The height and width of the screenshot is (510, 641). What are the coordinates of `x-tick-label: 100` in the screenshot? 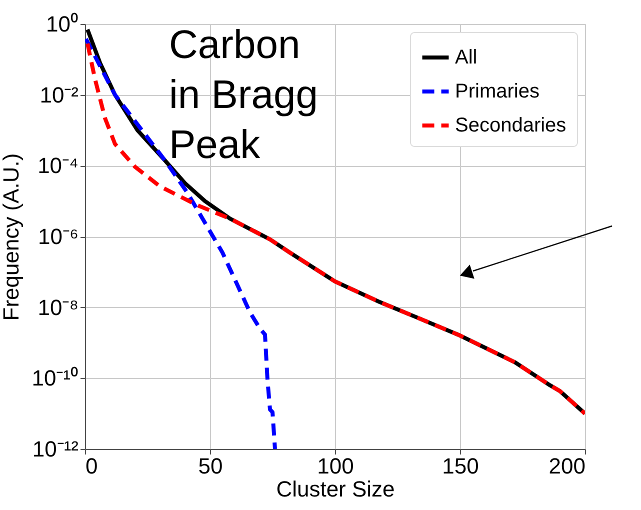 It's located at (335, 466).